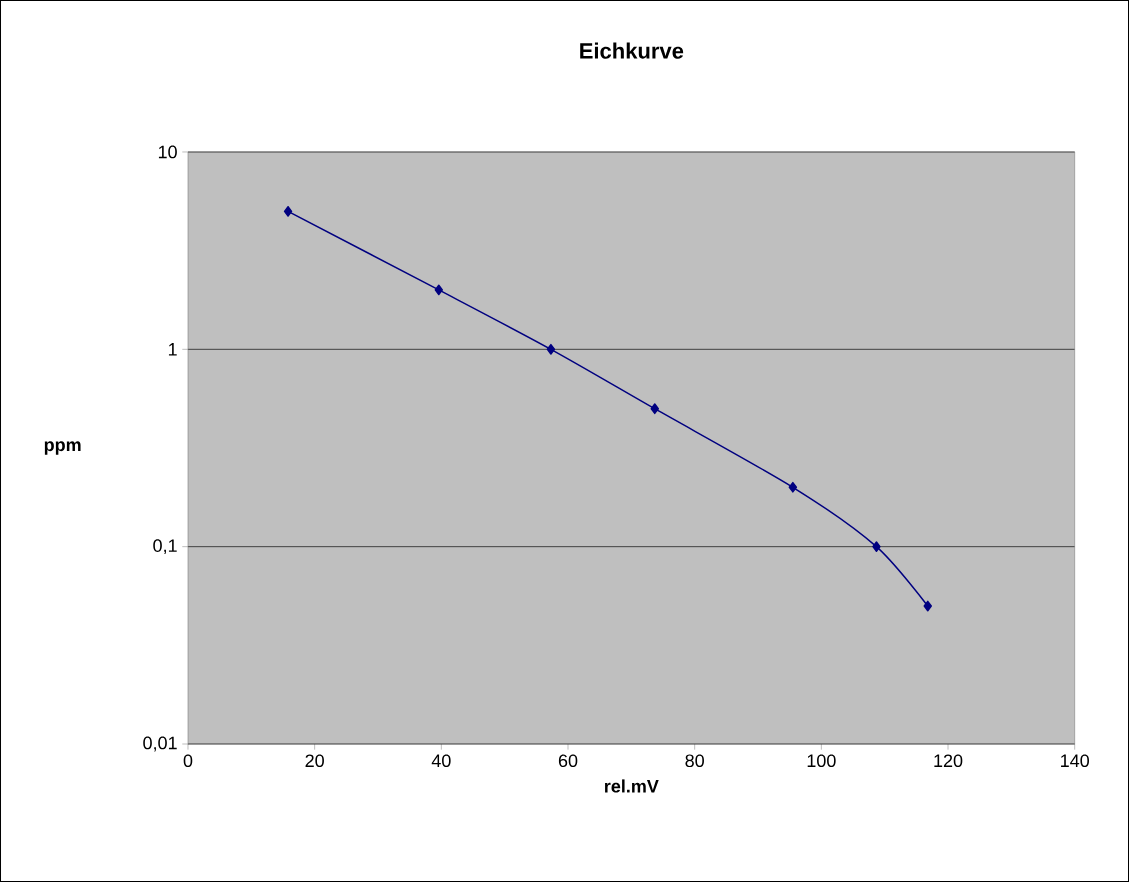 The height and width of the screenshot is (882, 1129). Describe the element at coordinates (568, 761) in the screenshot. I see `x-tick-label: 60` at that location.